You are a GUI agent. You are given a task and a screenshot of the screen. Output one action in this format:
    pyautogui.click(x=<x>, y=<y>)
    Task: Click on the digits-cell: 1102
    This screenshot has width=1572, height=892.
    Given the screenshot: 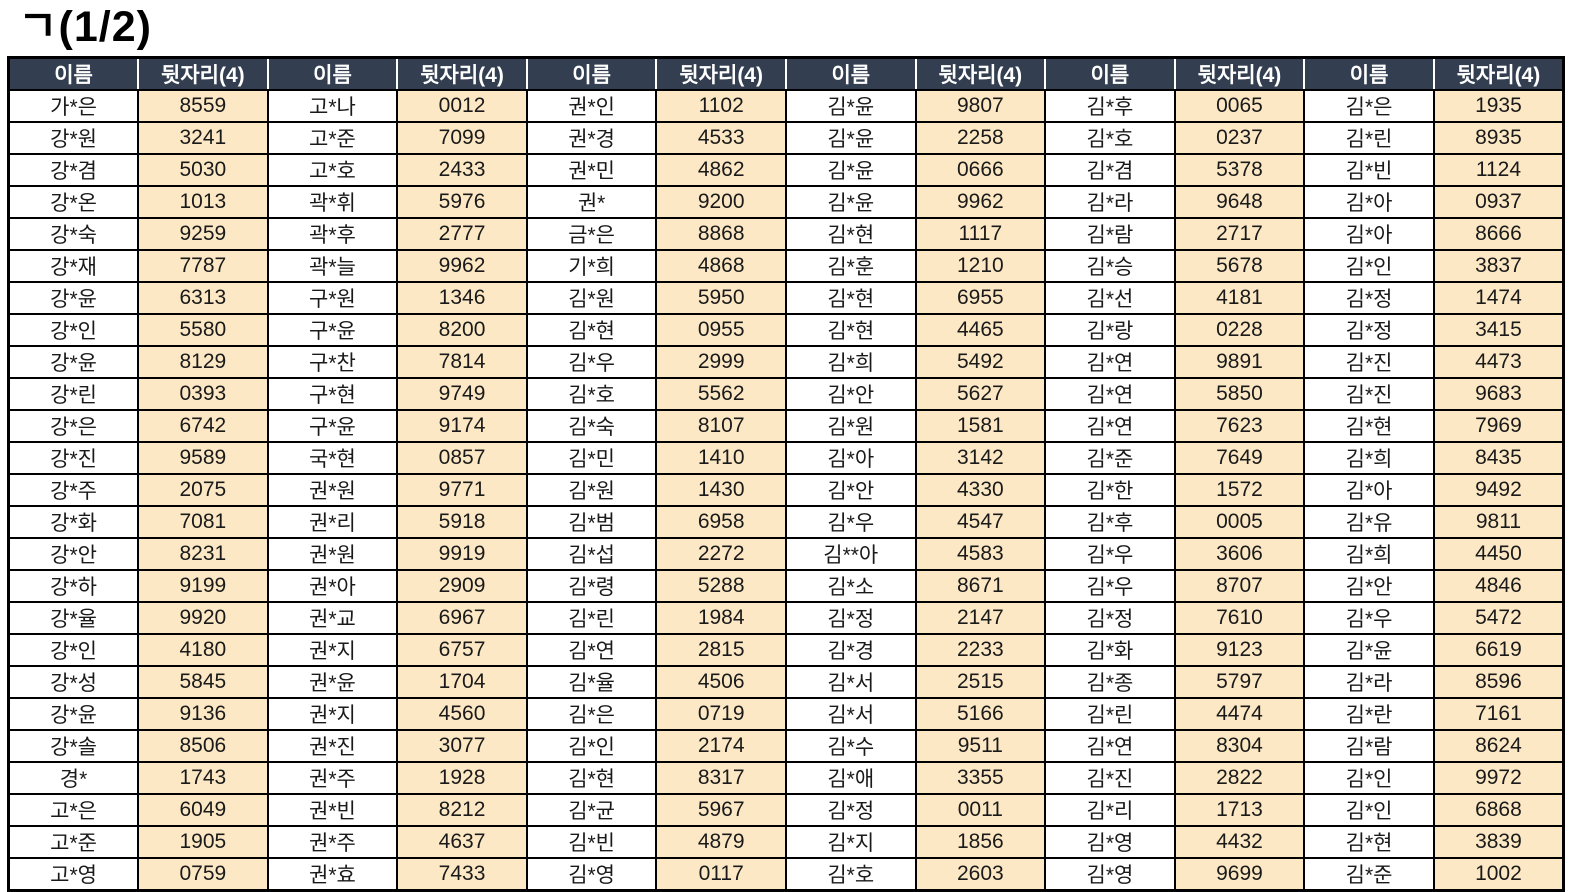 What is the action you would take?
    pyautogui.click(x=721, y=106)
    